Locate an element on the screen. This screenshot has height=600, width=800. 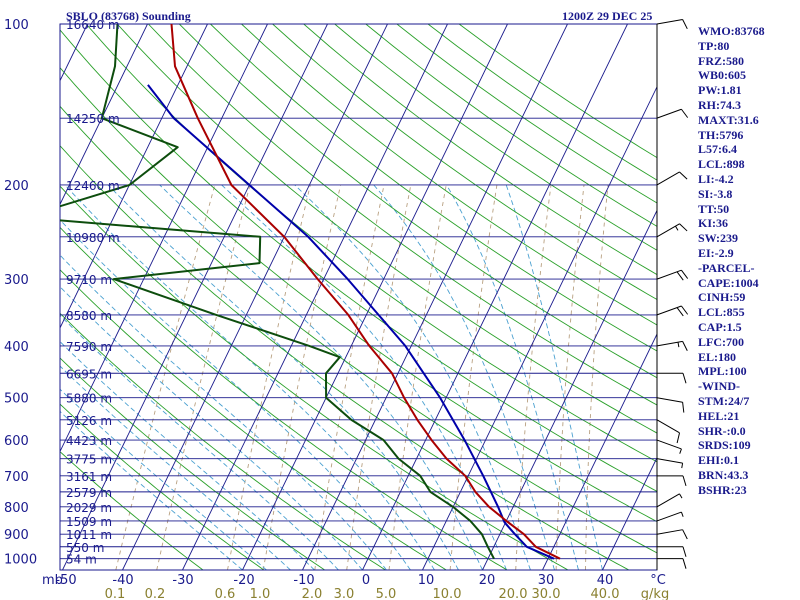
mixing-ratio-label: 2.0 is located at coordinates (312, 593).